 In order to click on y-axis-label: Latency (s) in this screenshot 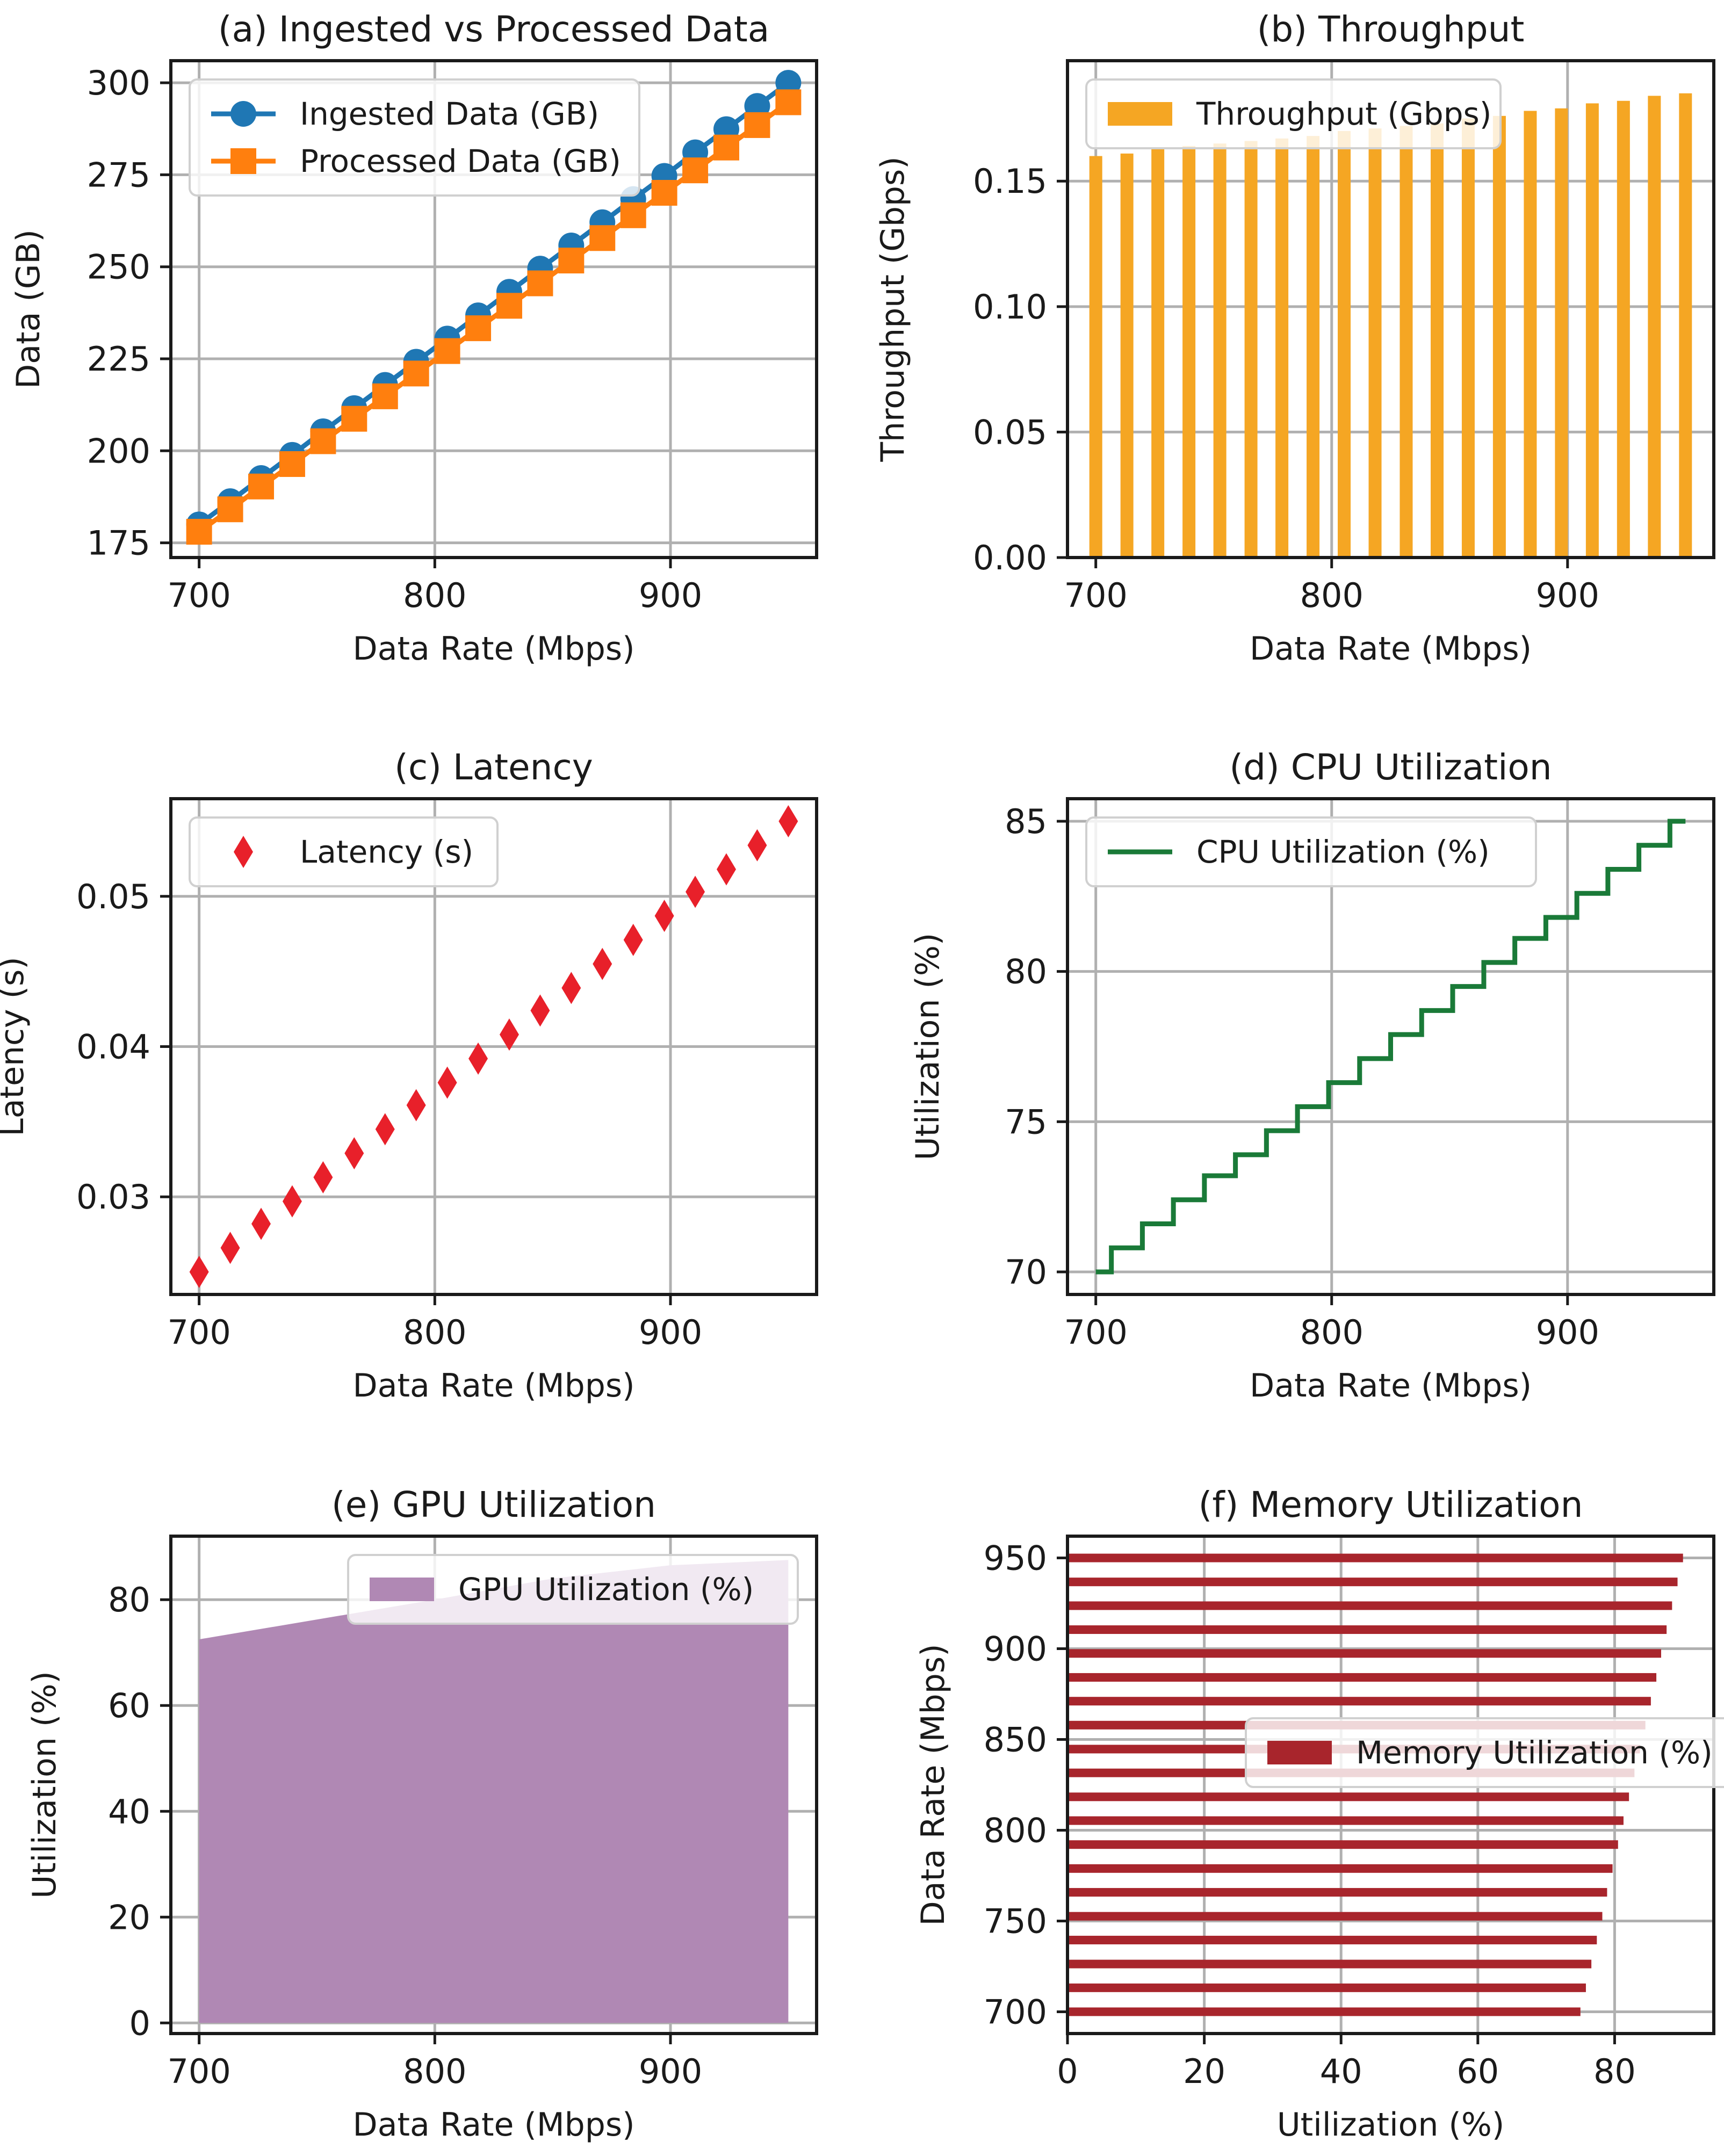, I will do `click(15, 1046)`.